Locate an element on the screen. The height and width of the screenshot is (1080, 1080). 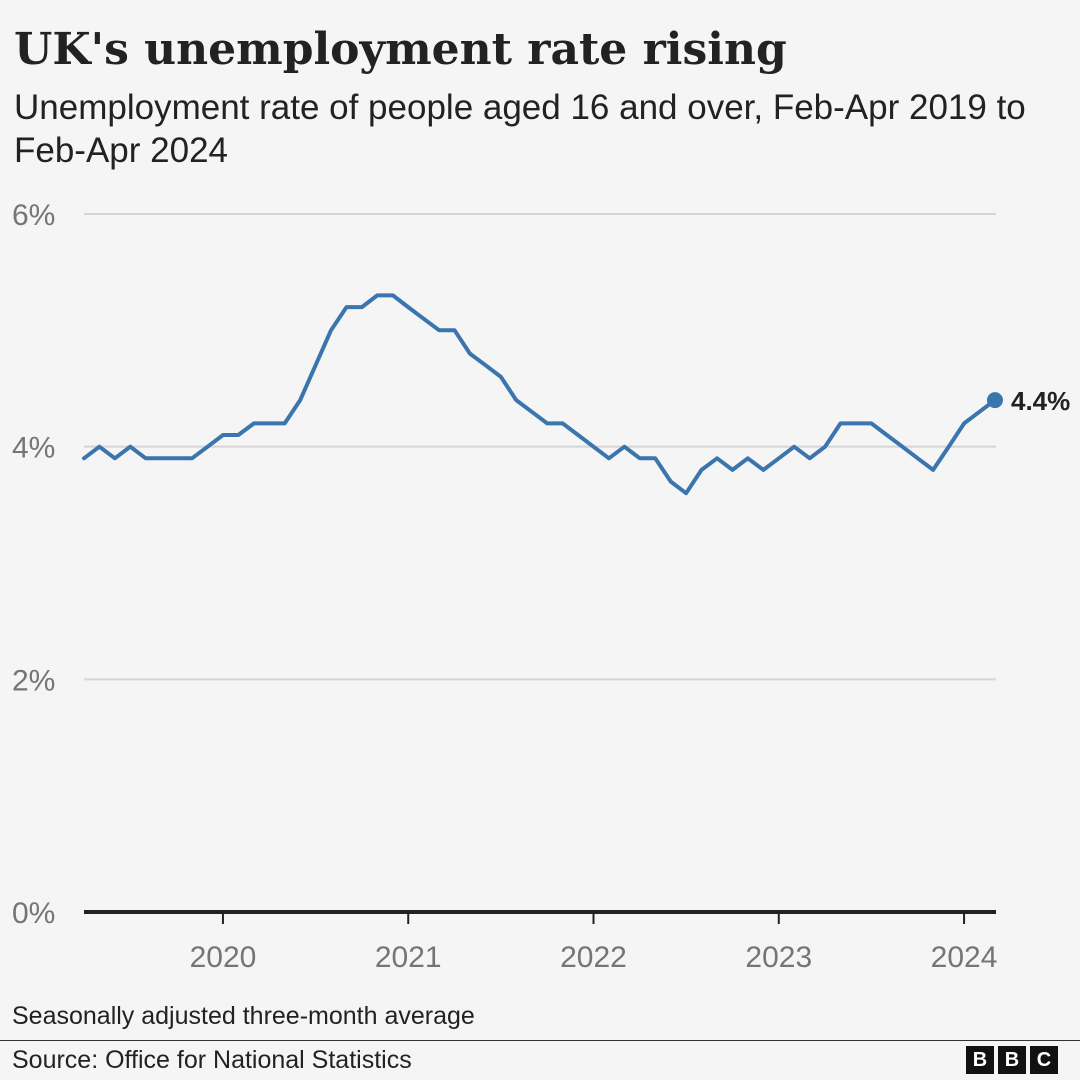
bbc-logo-block: C is located at coordinates (1044, 1060).